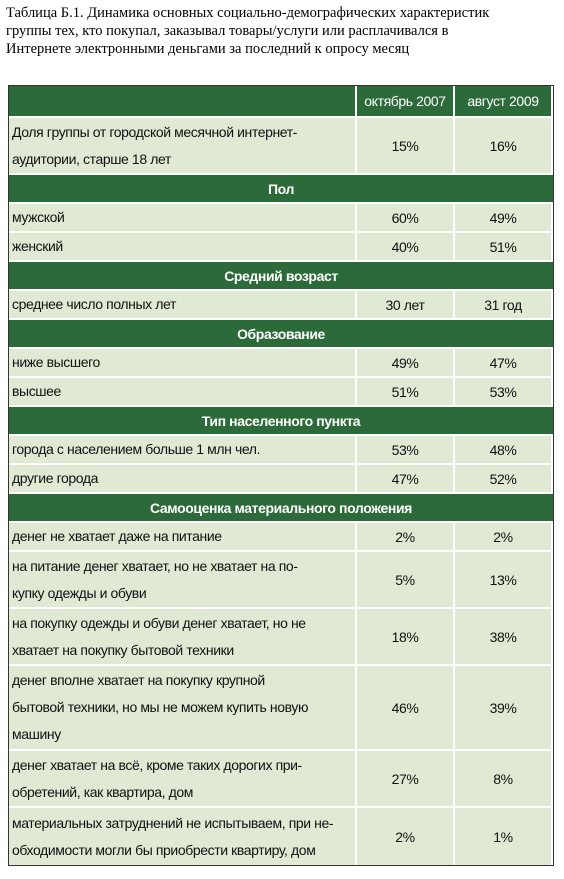  Describe the element at coordinates (123, 649) in the screenshot. I see `label-line: хватает на покупку бытовой техники` at that location.